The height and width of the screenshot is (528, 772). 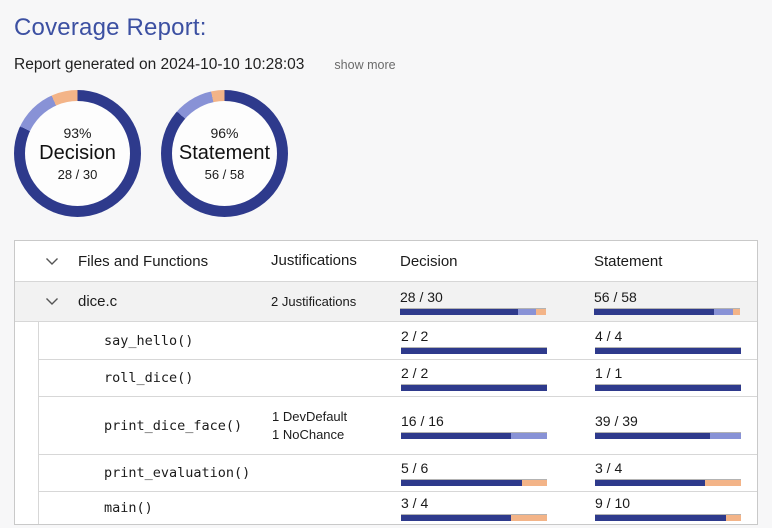 I want to click on function-name: main(), so click(x=128, y=508).